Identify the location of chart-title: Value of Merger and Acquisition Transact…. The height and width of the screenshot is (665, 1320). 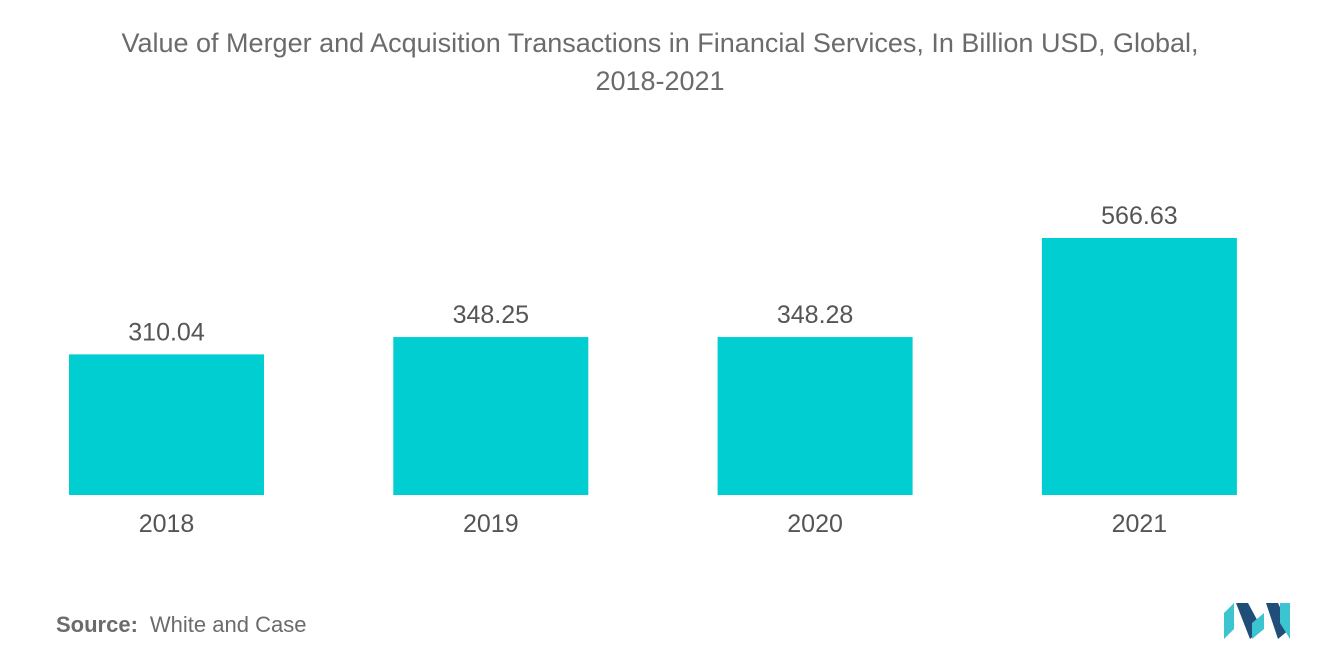
(660, 62).